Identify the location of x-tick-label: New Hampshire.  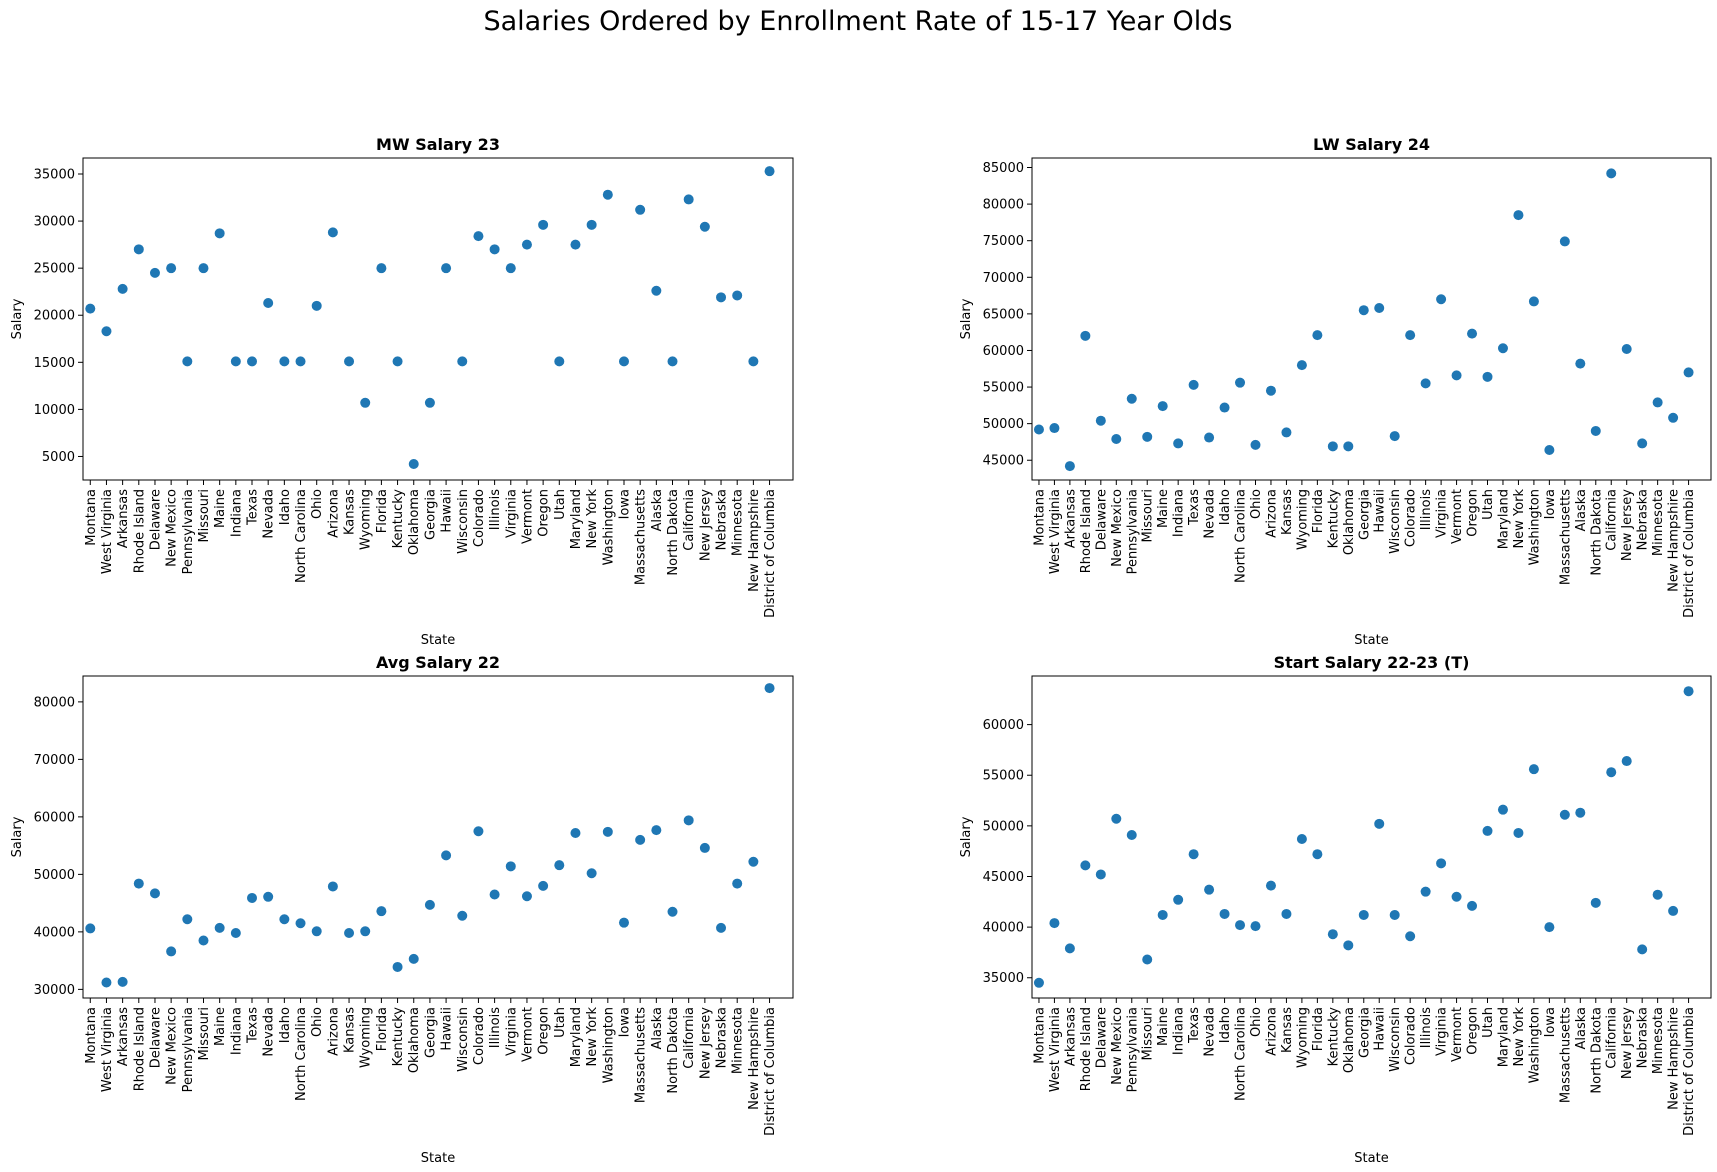
(1674, 1058).